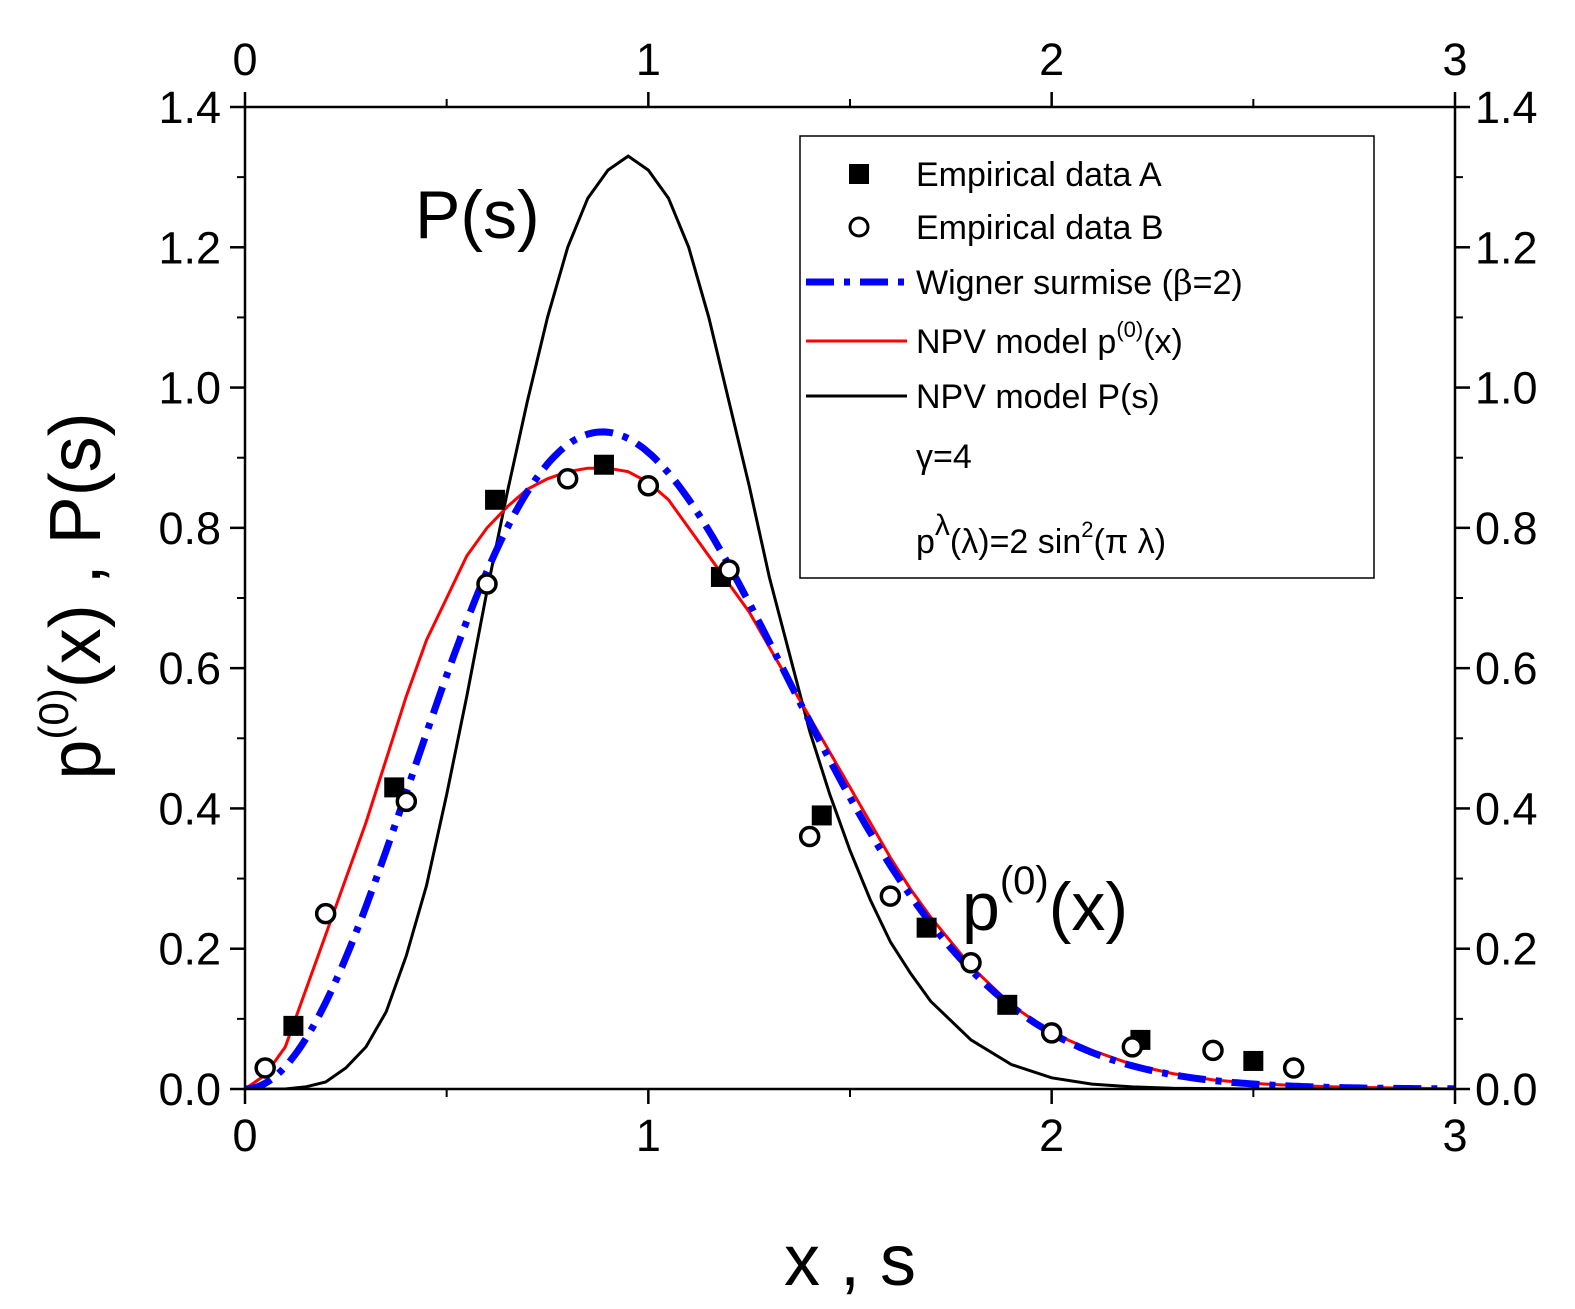  I want to click on legend-label-empirical-b: Empirical data B, so click(1040, 228).